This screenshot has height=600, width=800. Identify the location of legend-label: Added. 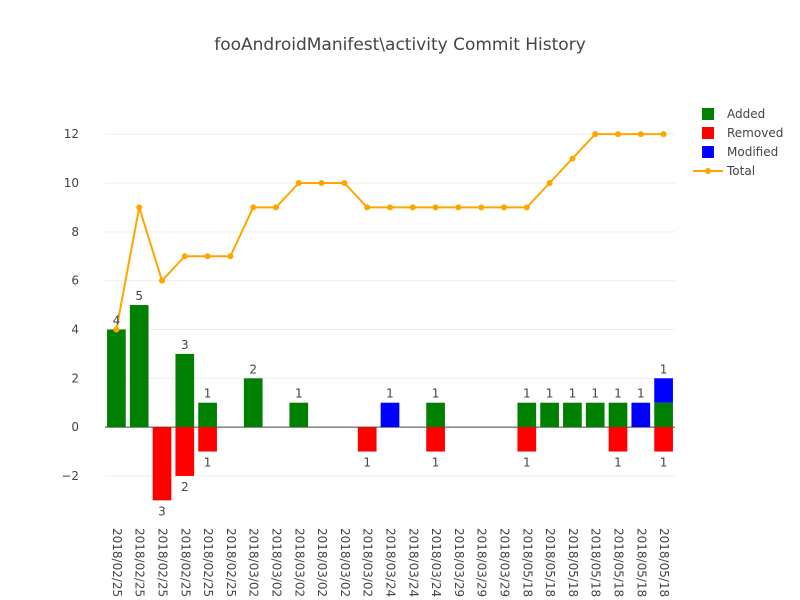
(746, 114).